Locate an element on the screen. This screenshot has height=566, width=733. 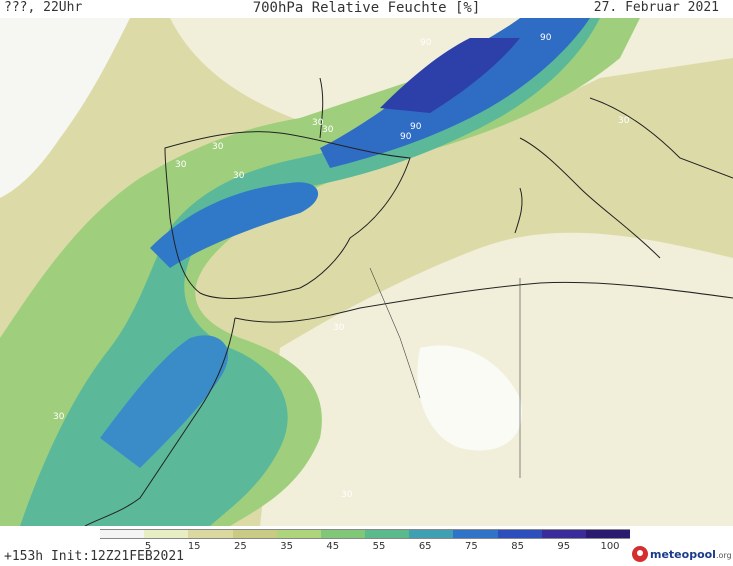
morocco-coastline is located at coordinates (160, 421).